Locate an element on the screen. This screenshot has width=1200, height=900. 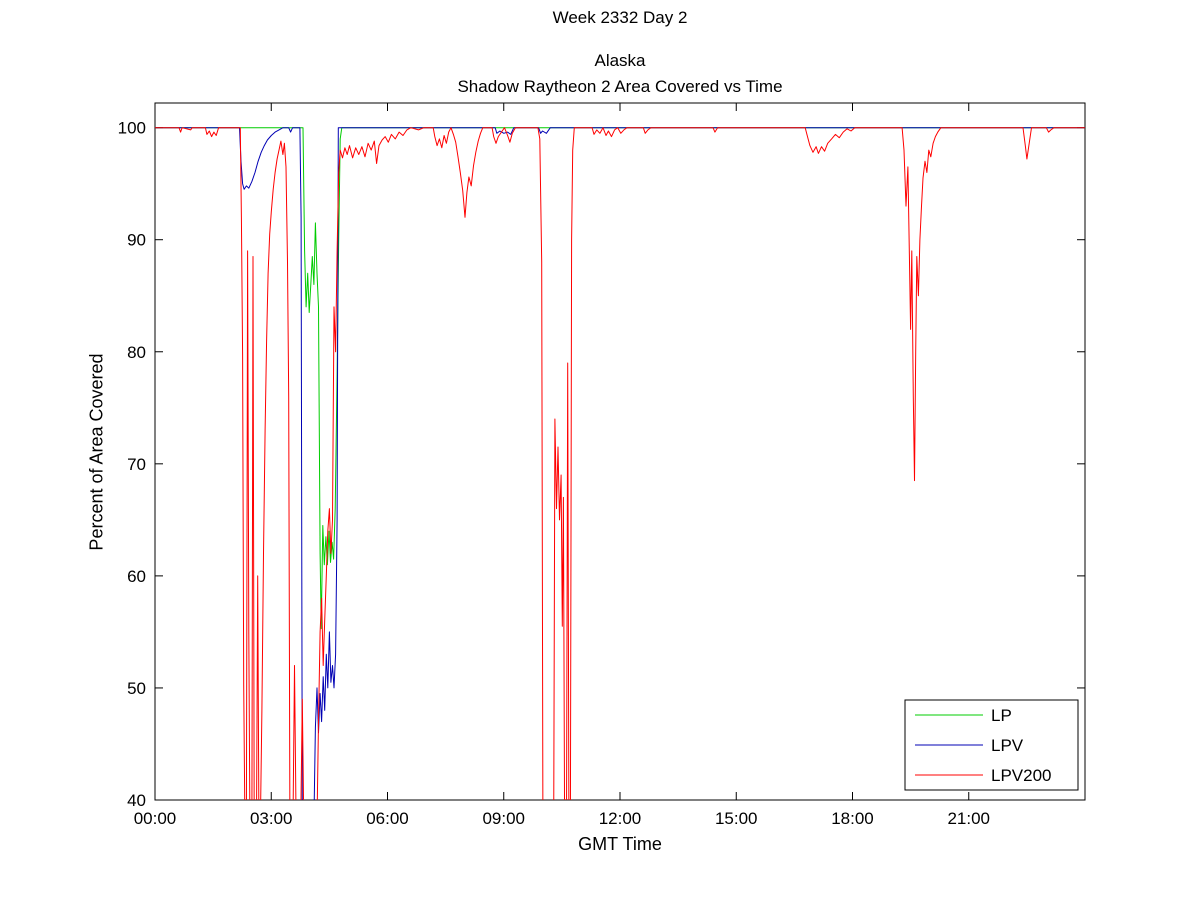
legend: LP LPV LPV200 is located at coordinates (991, 745).